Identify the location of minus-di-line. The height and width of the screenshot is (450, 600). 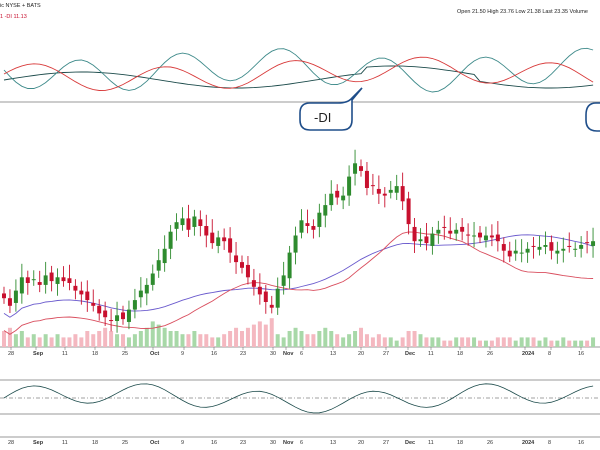
(298, 73).